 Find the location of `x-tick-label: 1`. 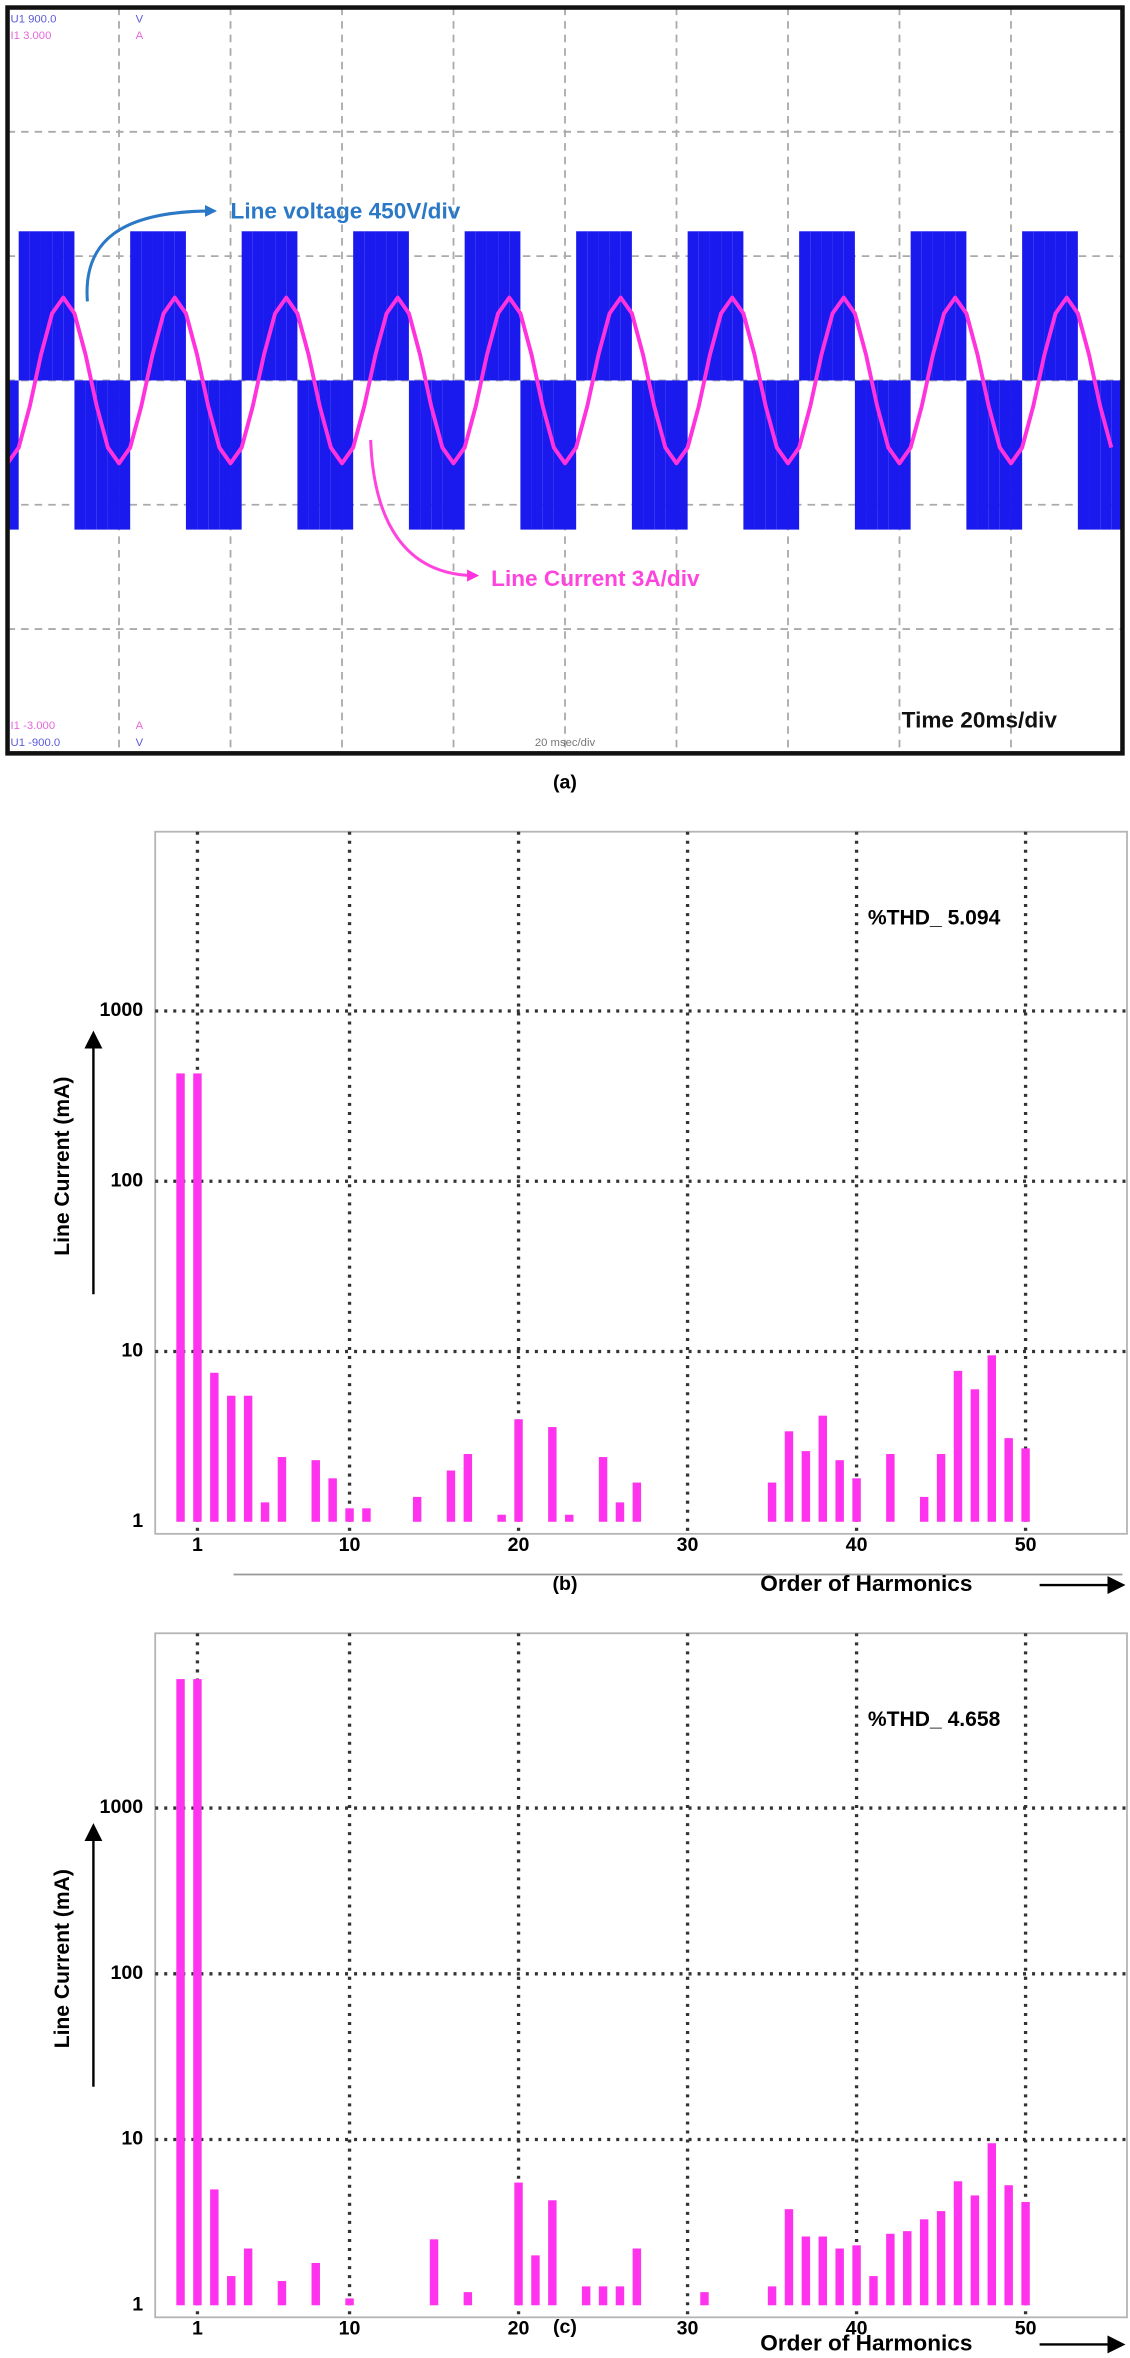

x-tick-label: 1 is located at coordinates (197, 1545).